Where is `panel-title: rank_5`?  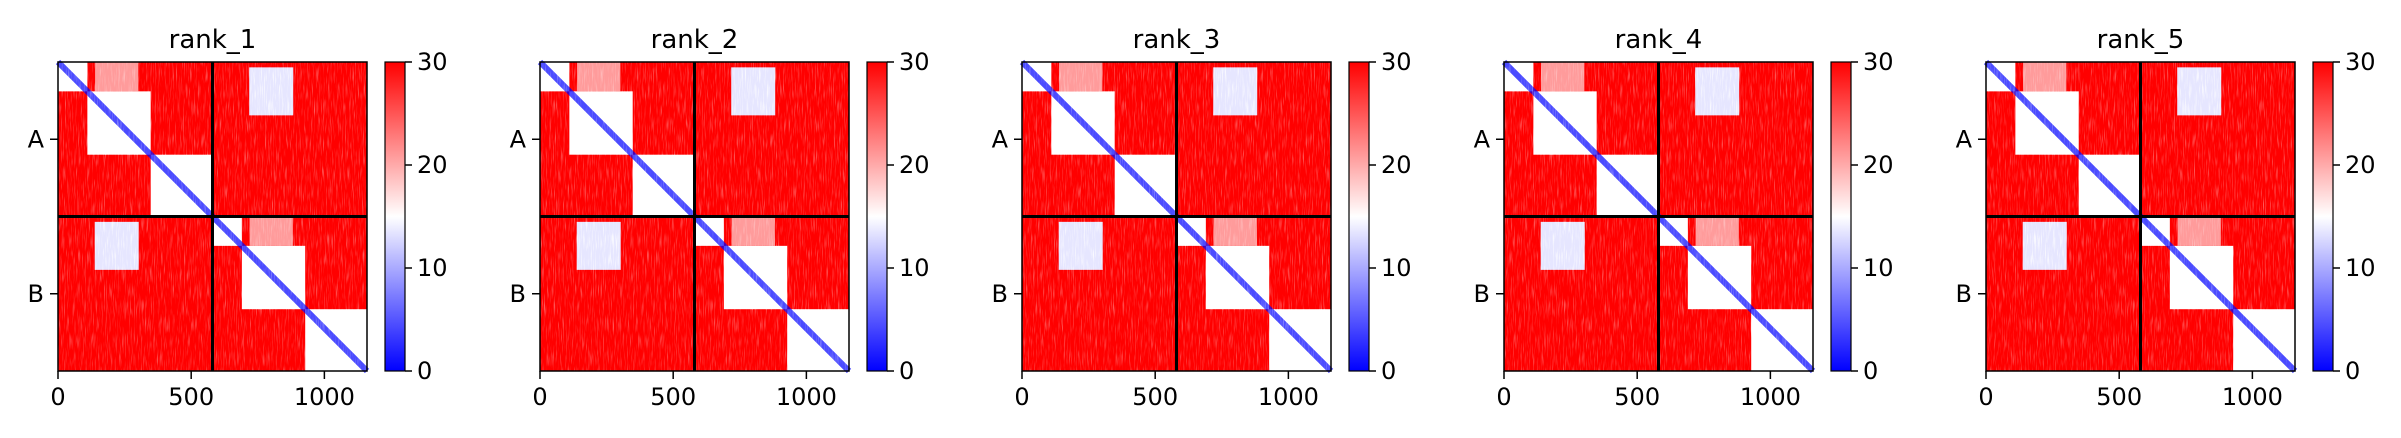 panel-title: rank_5 is located at coordinates (2141, 40).